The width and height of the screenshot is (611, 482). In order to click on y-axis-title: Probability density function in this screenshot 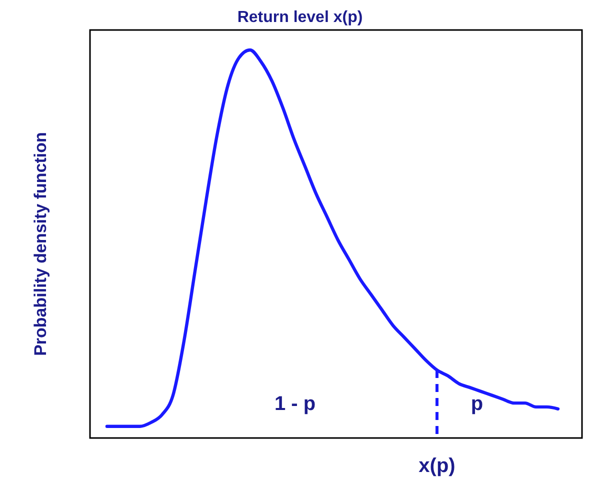, I will do `click(40, 244)`.